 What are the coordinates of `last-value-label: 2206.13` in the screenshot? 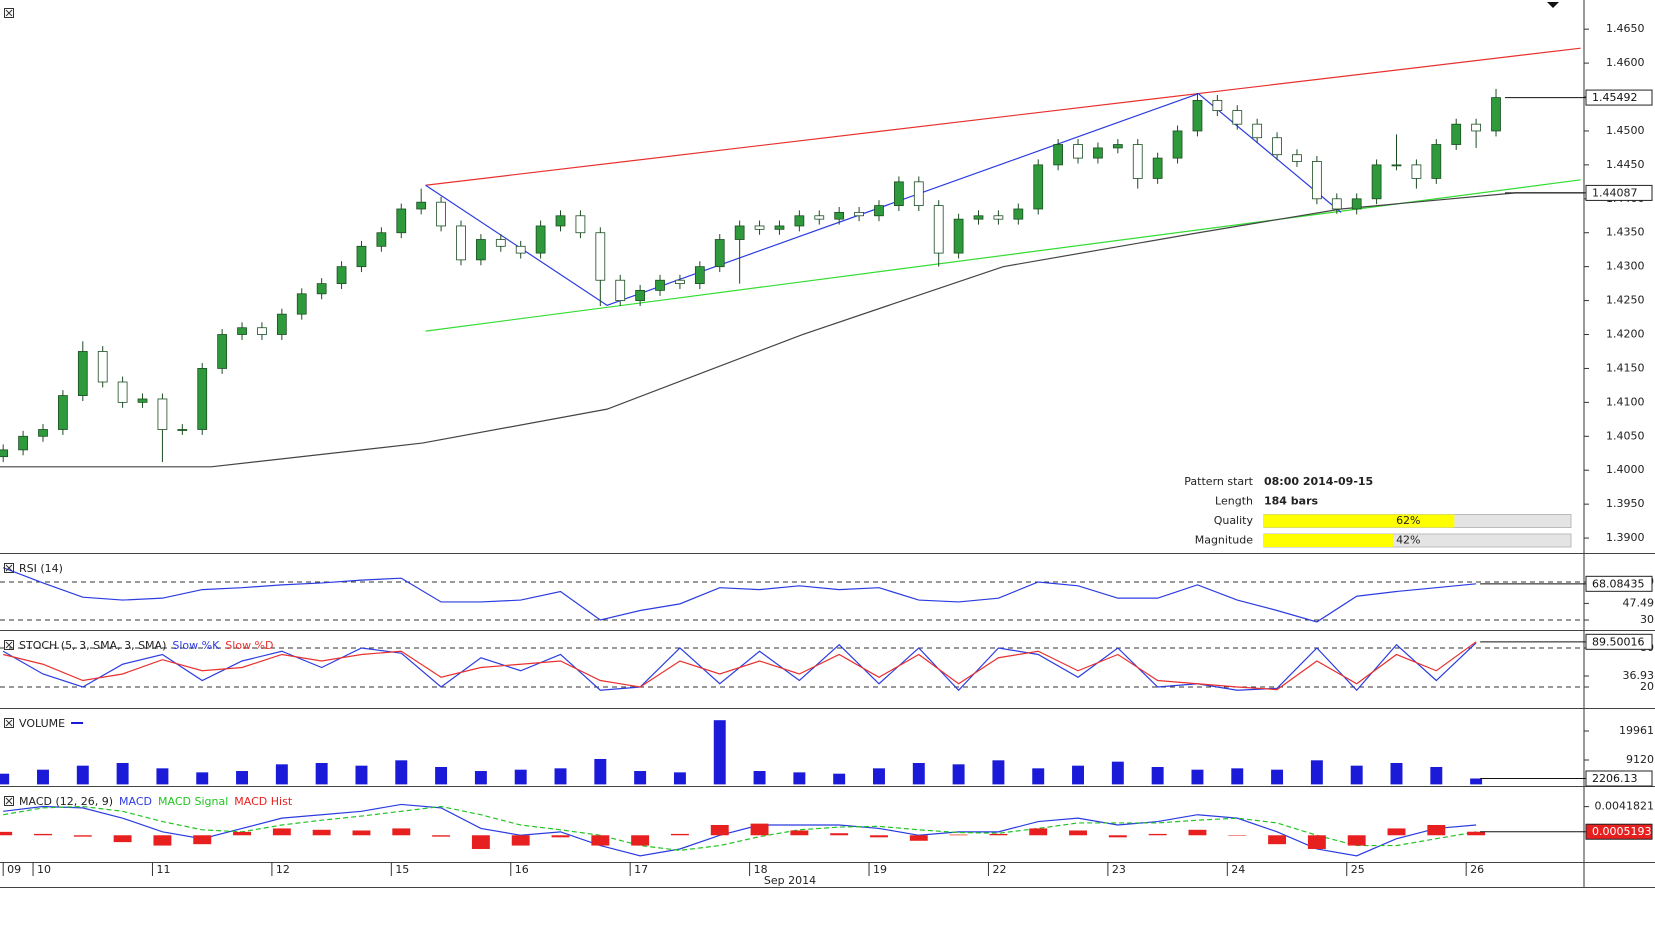 It's located at (1615, 778).